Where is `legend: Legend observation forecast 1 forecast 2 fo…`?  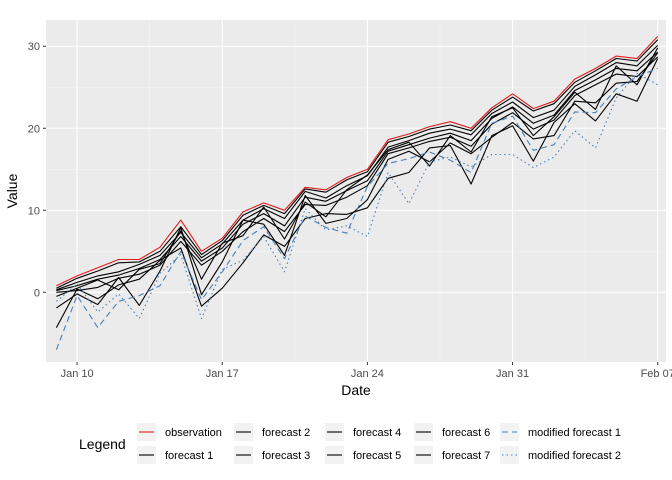
legend: Legend observation forecast 1 forecast 2 fo… is located at coordinates (350, 443).